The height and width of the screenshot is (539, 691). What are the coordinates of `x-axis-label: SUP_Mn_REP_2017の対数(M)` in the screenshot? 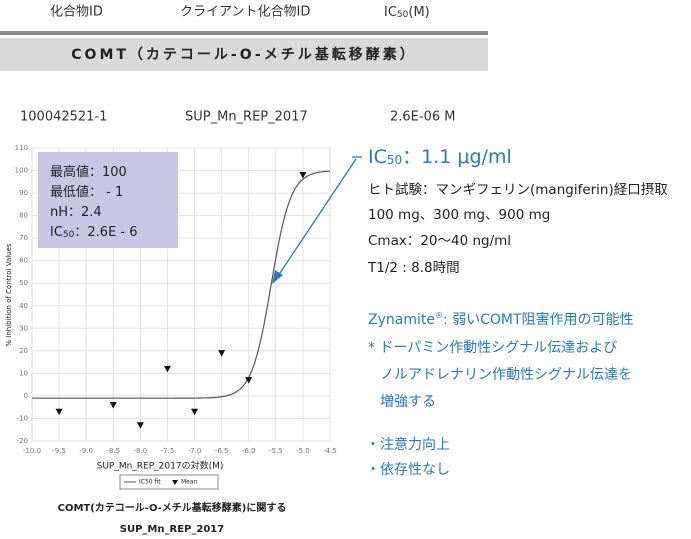 It's located at (160, 466).